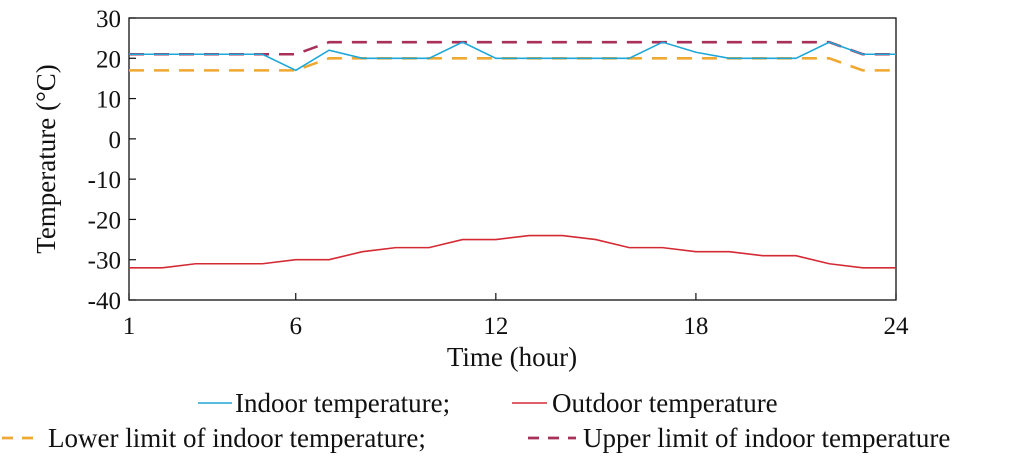 This screenshot has width=1027, height=458. What do you see at coordinates (495, 326) in the screenshot?
I see `x-tick-label: 12` at bounding box center [495, 326].